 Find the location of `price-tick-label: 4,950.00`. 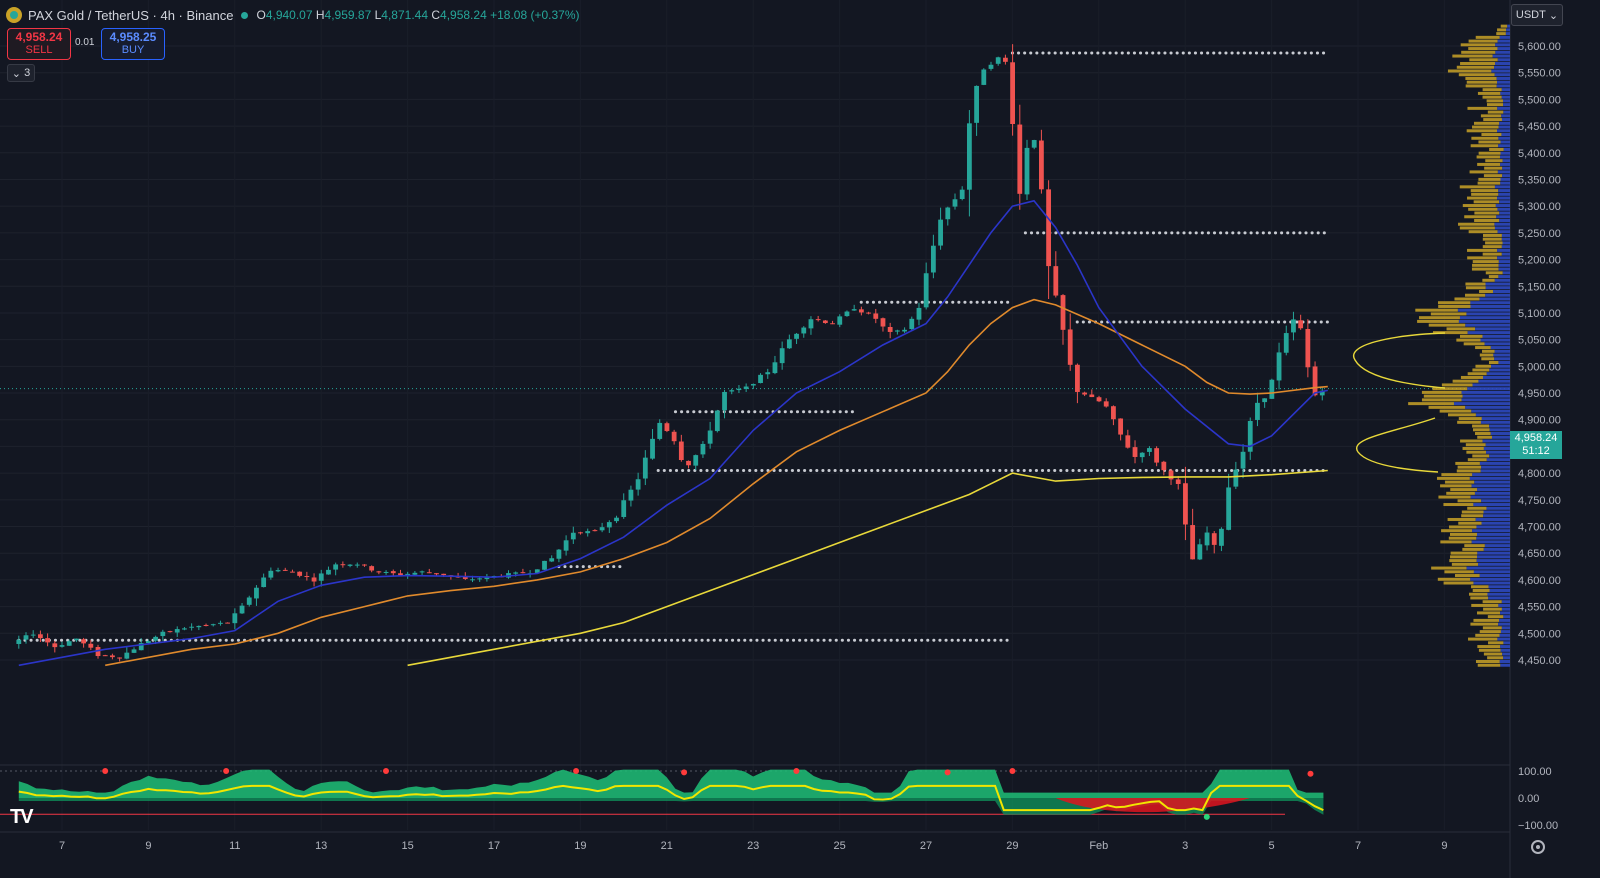

price-tick-label: 4,950.00 is located at coordinates (1539, 394).